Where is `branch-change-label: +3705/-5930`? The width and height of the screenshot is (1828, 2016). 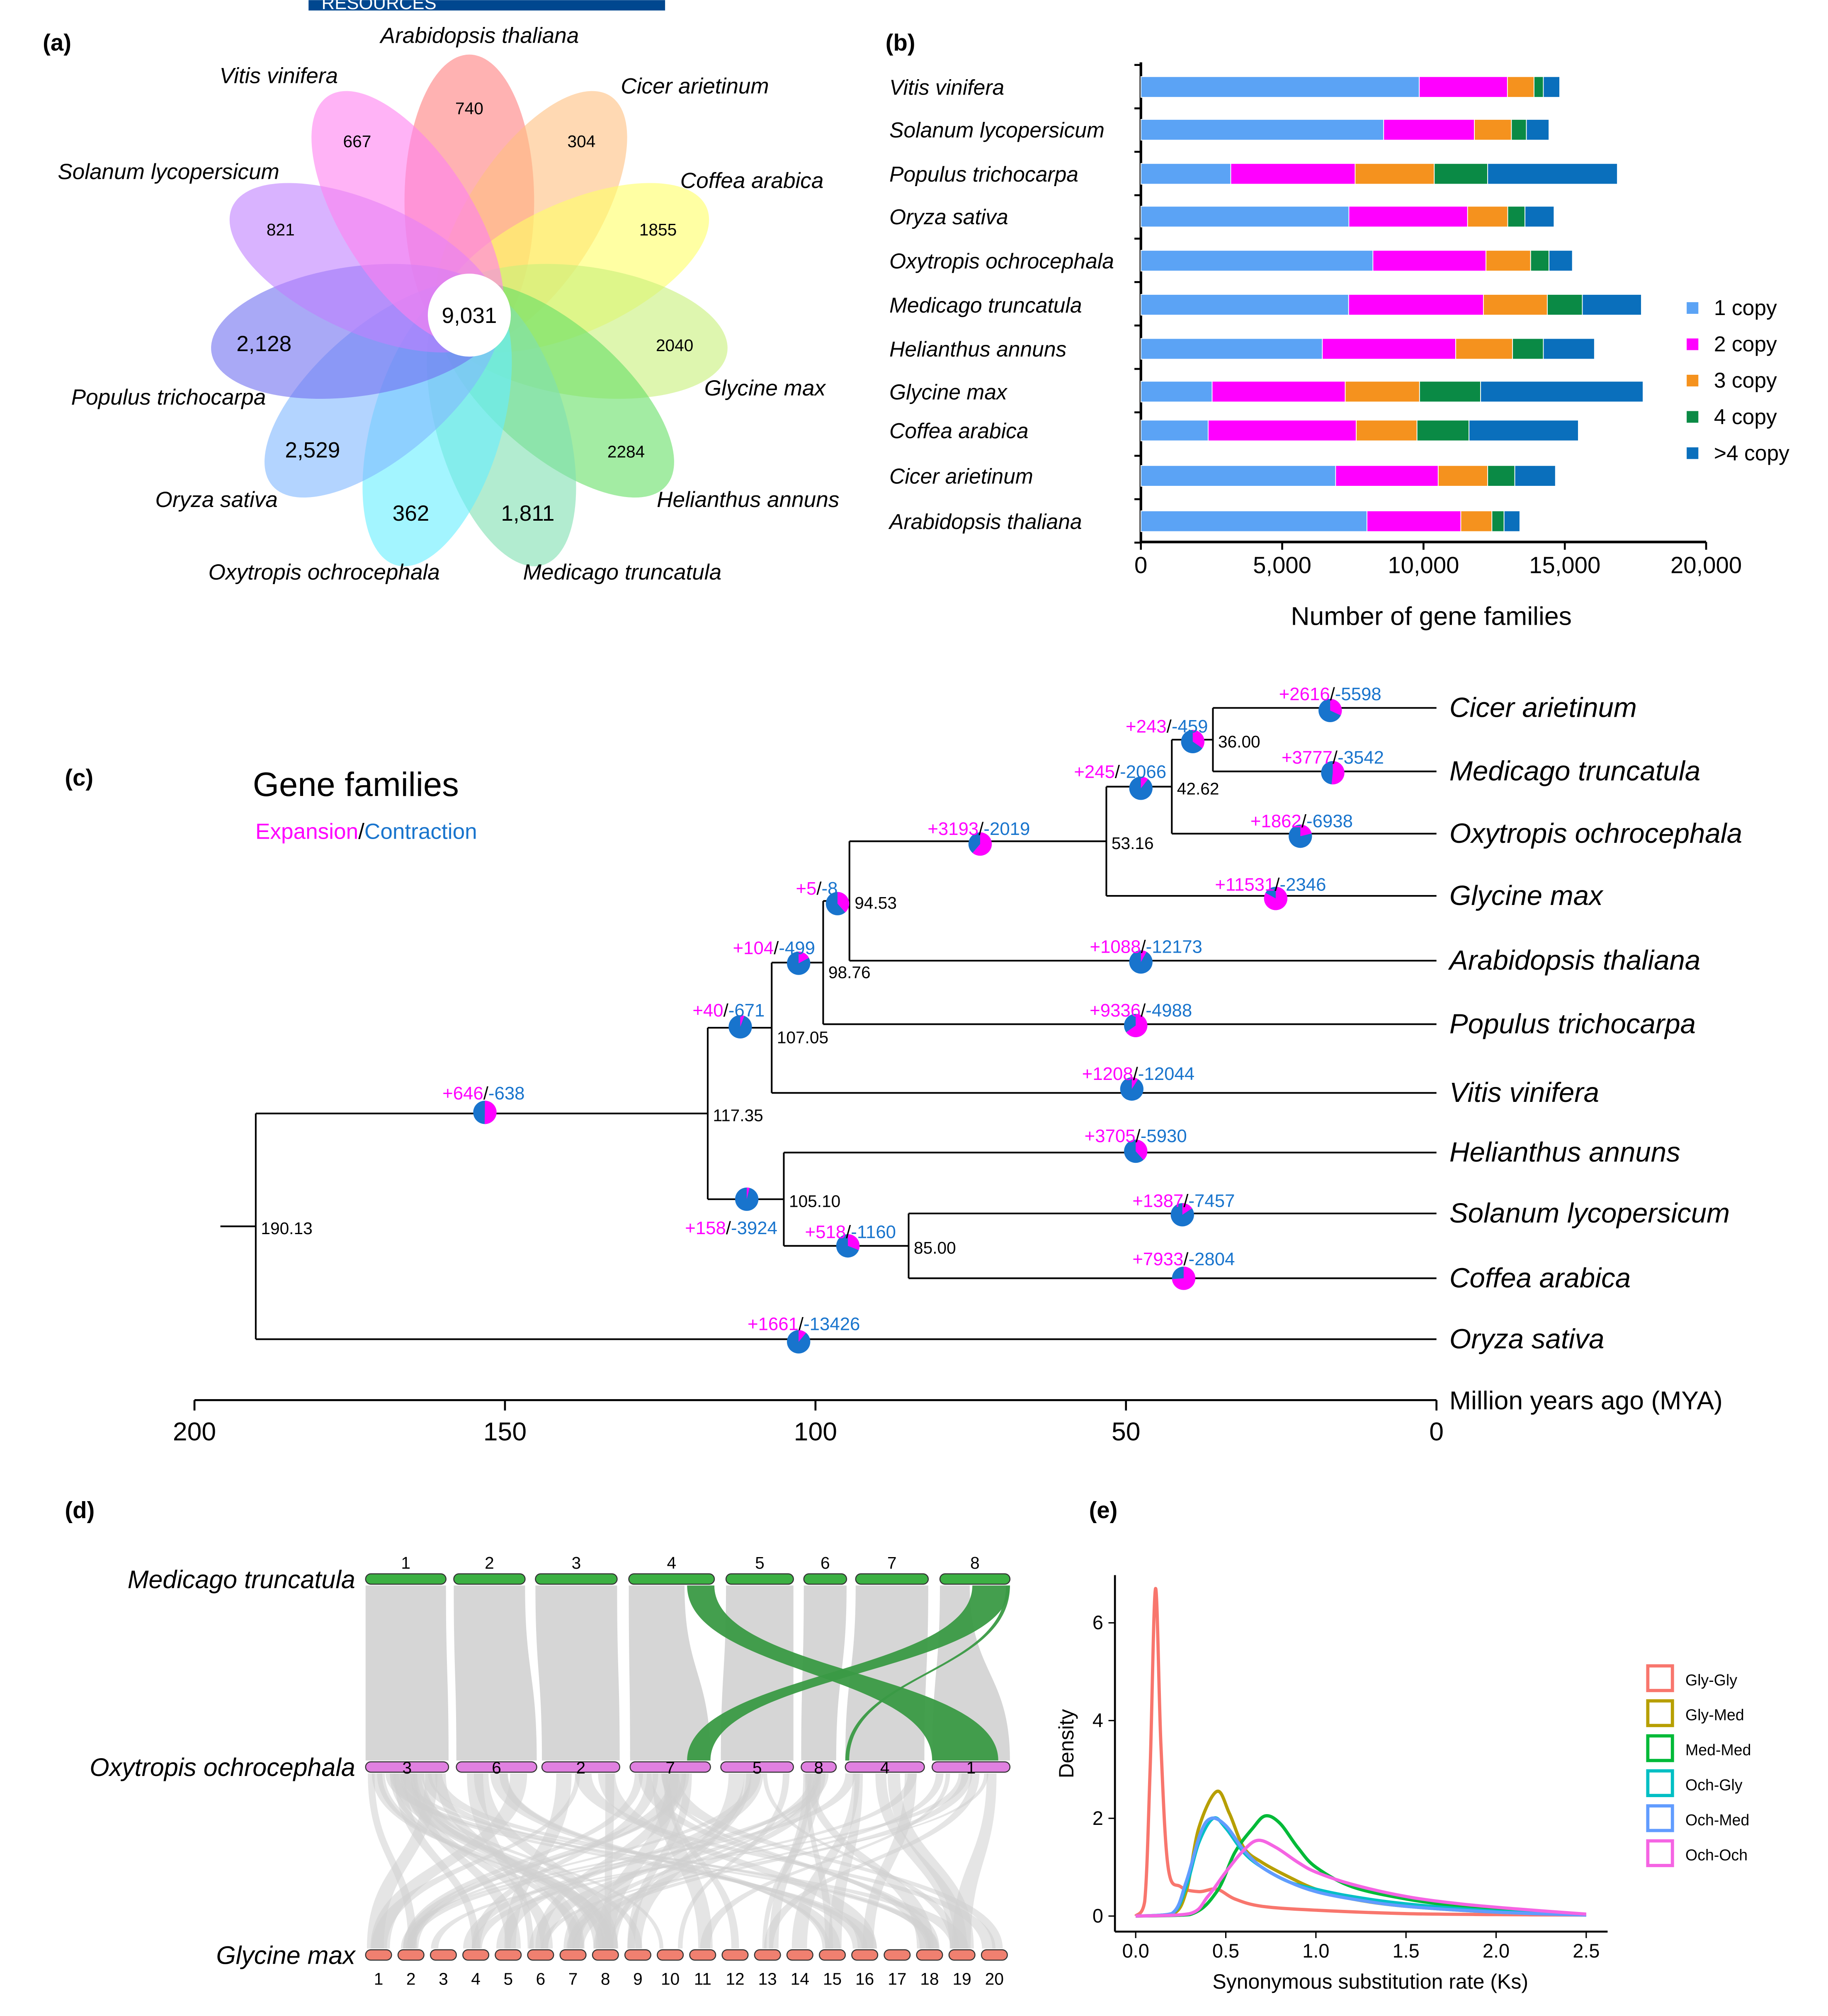
branch-change-label: +3705/-5930 is located at coordinates (1136, 1136).